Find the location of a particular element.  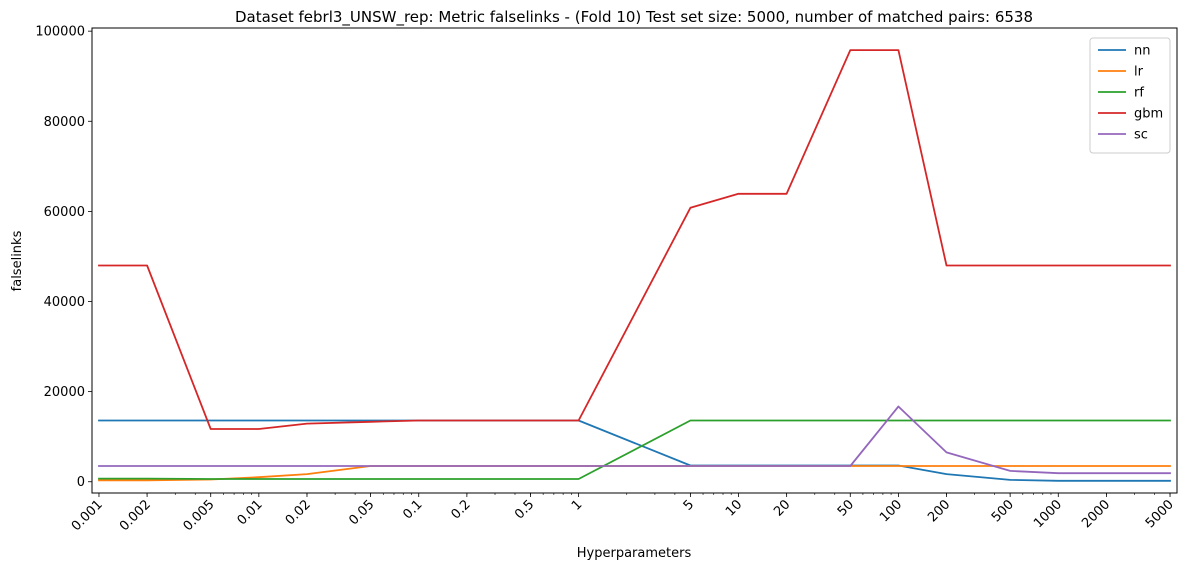

legend-box is located at coordinates (1130, 95).